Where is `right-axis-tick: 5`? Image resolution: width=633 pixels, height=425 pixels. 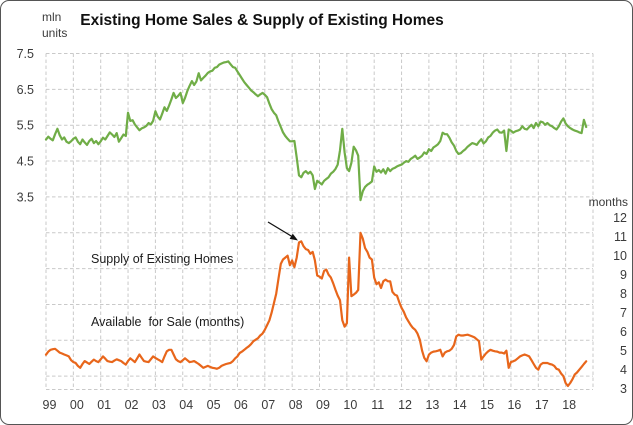
right-axis-tick: 5 is located at coordinates (623, 351).